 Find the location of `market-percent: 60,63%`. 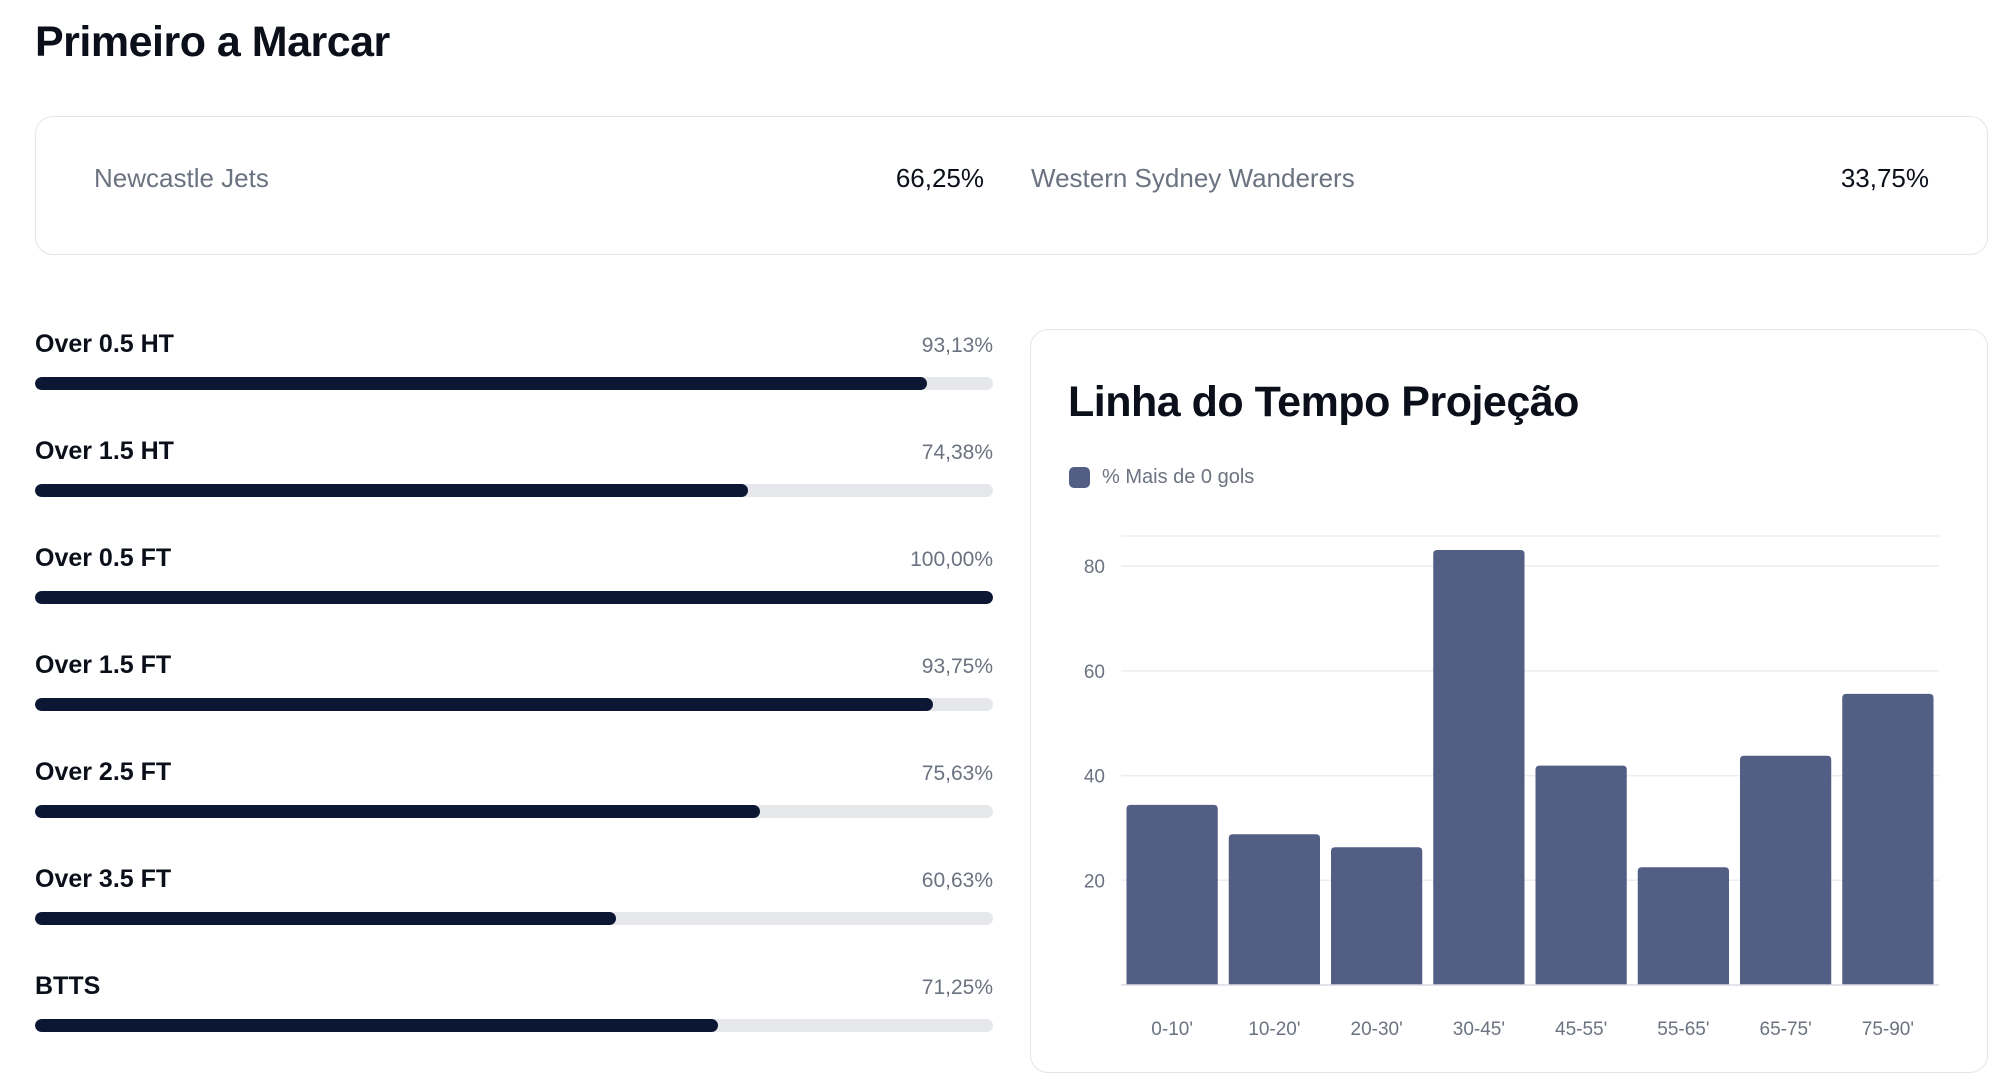

market-percent: 60,63% is located at coordinates (957, 880).